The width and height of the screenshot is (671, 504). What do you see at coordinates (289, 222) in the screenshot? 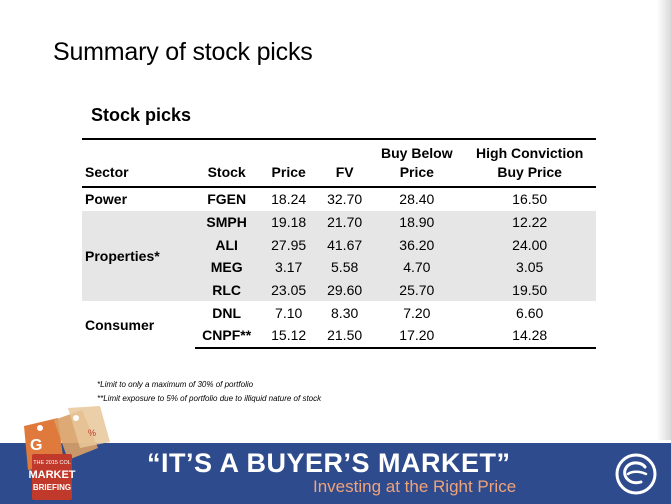
I see `price-cell: 19.18` at bounding box center [289, 222].